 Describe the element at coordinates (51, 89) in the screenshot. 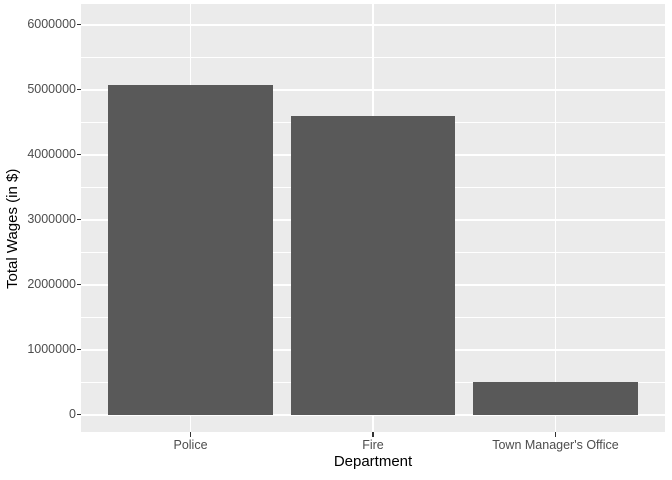

I see `y-tick-label: 5000000` at that location.